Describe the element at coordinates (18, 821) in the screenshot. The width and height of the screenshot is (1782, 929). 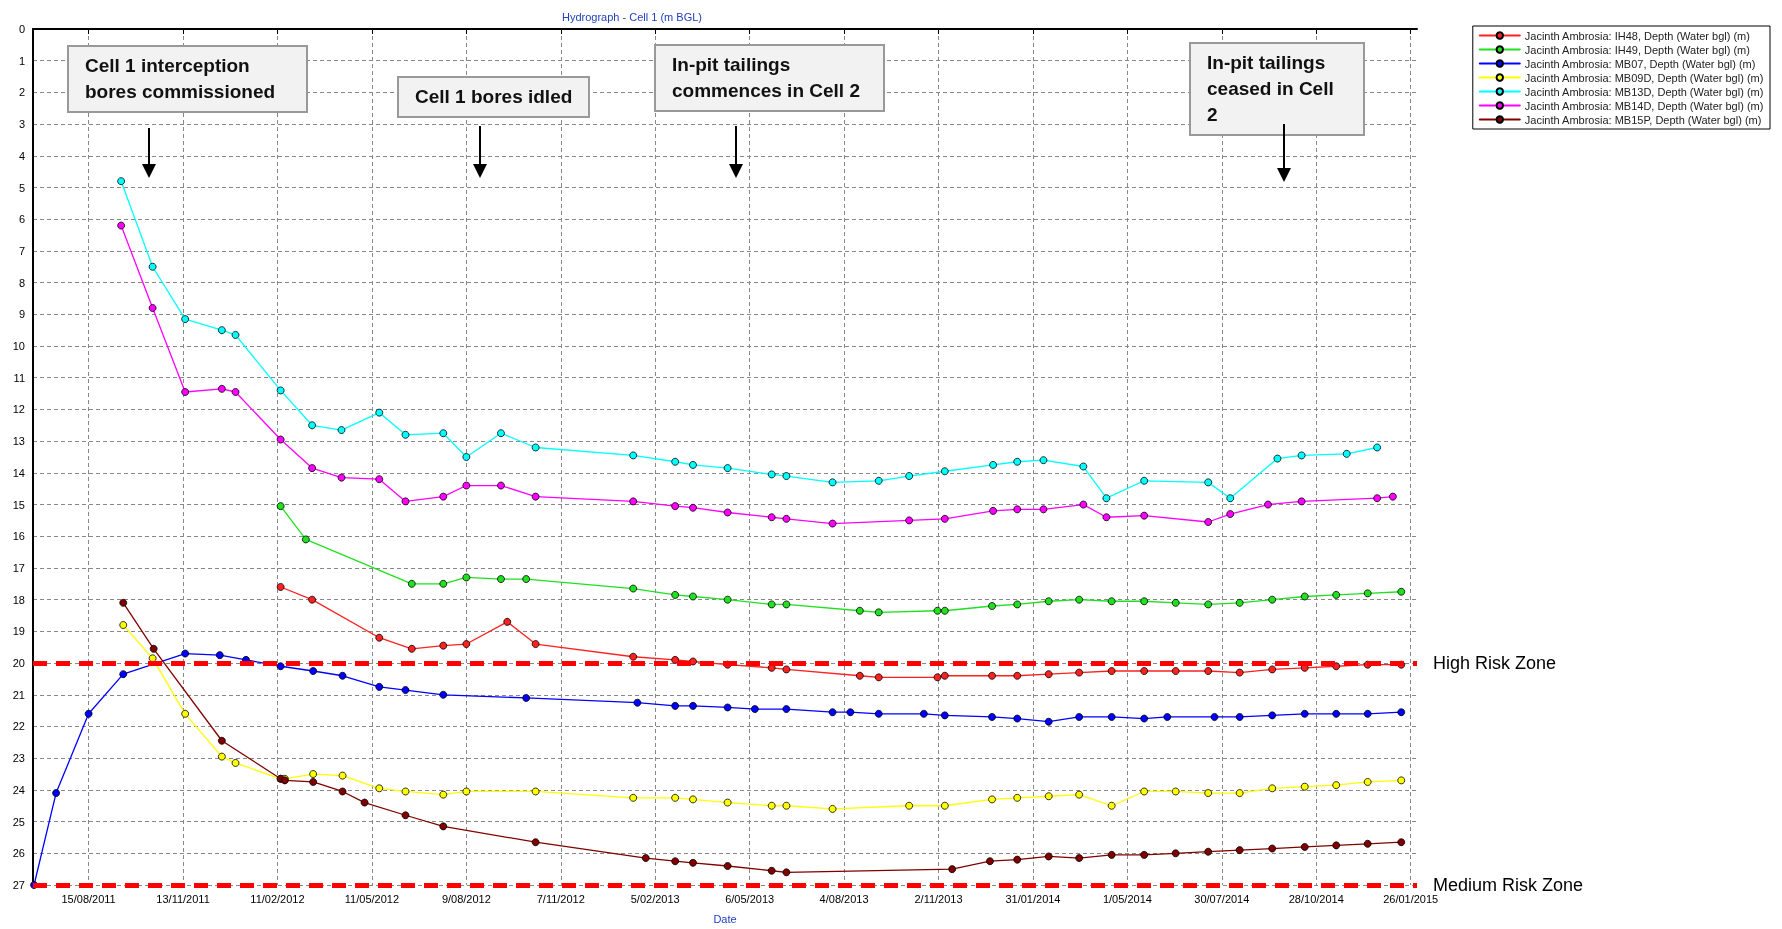
I see `y-tick-label: 25` at that location.